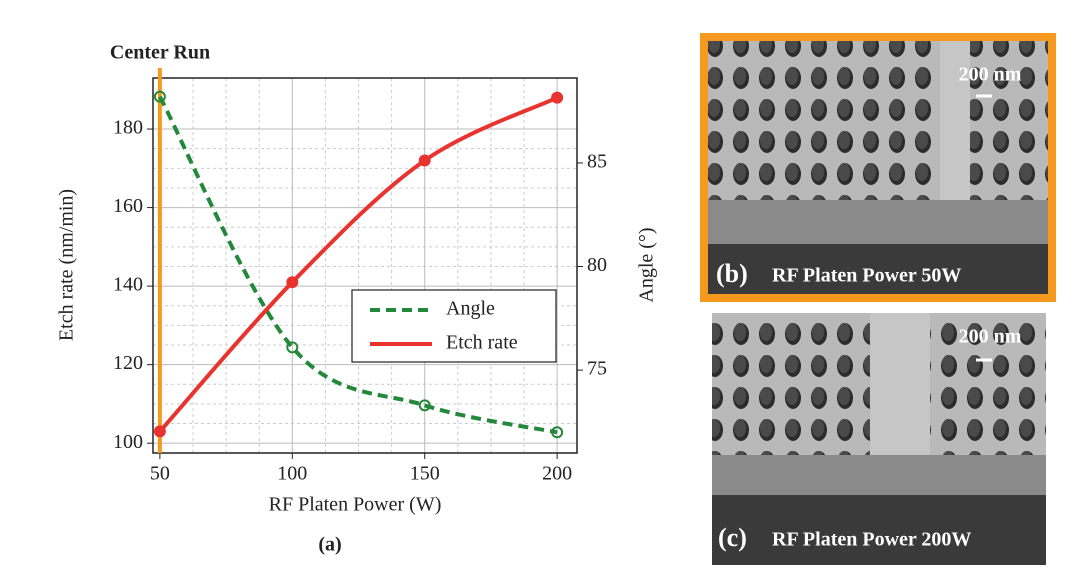  What do you see at coordinates (597, 369) in the screenshot?
I see `y2-tick-label: 75` at bounding box center [597, 369].